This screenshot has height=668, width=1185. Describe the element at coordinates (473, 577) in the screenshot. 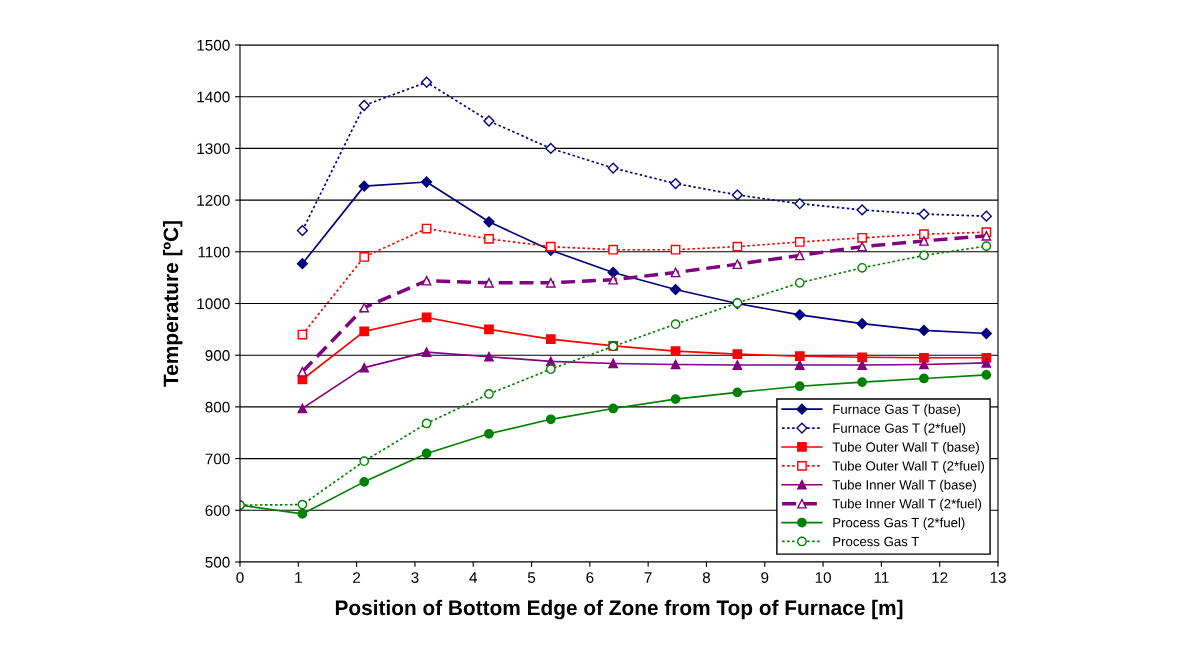

I see `x-tick-label: 4` at that location.